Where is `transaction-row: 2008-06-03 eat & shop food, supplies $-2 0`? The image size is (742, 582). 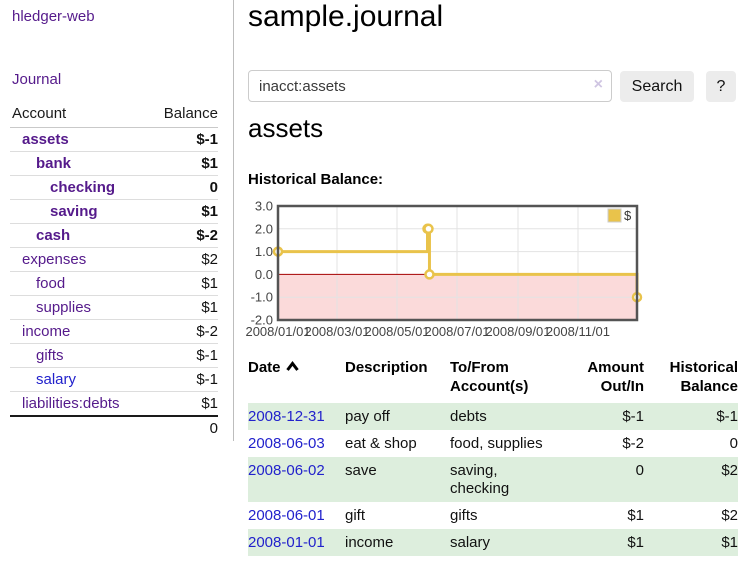
transaction-row: 2008-06-03 eat & shop food, supplies $-2 0 is located at coordinates (493, 443).